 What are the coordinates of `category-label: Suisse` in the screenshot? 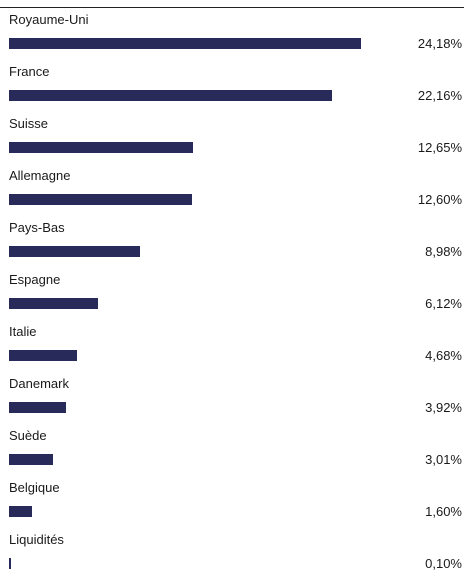 It's located at (29, 123).